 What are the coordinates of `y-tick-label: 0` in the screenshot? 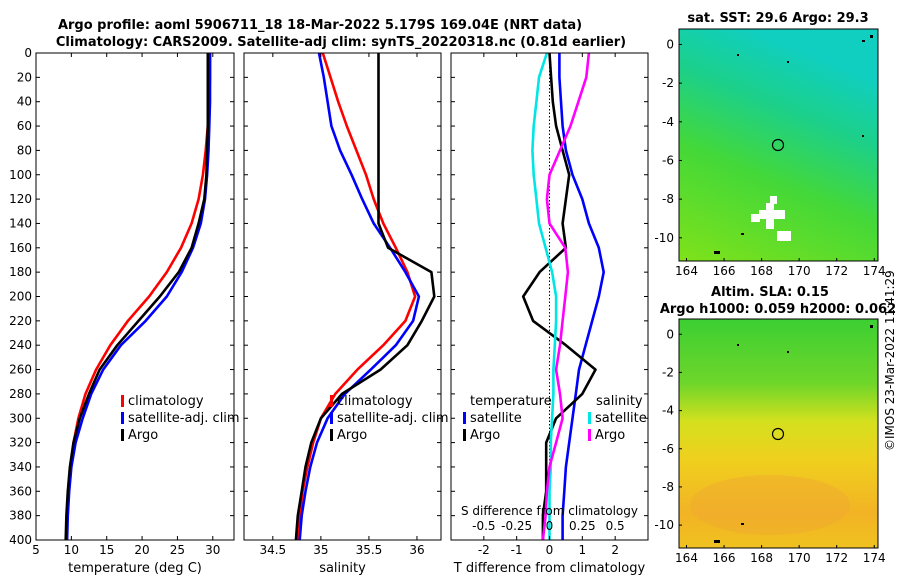 It's located at (28, 53).